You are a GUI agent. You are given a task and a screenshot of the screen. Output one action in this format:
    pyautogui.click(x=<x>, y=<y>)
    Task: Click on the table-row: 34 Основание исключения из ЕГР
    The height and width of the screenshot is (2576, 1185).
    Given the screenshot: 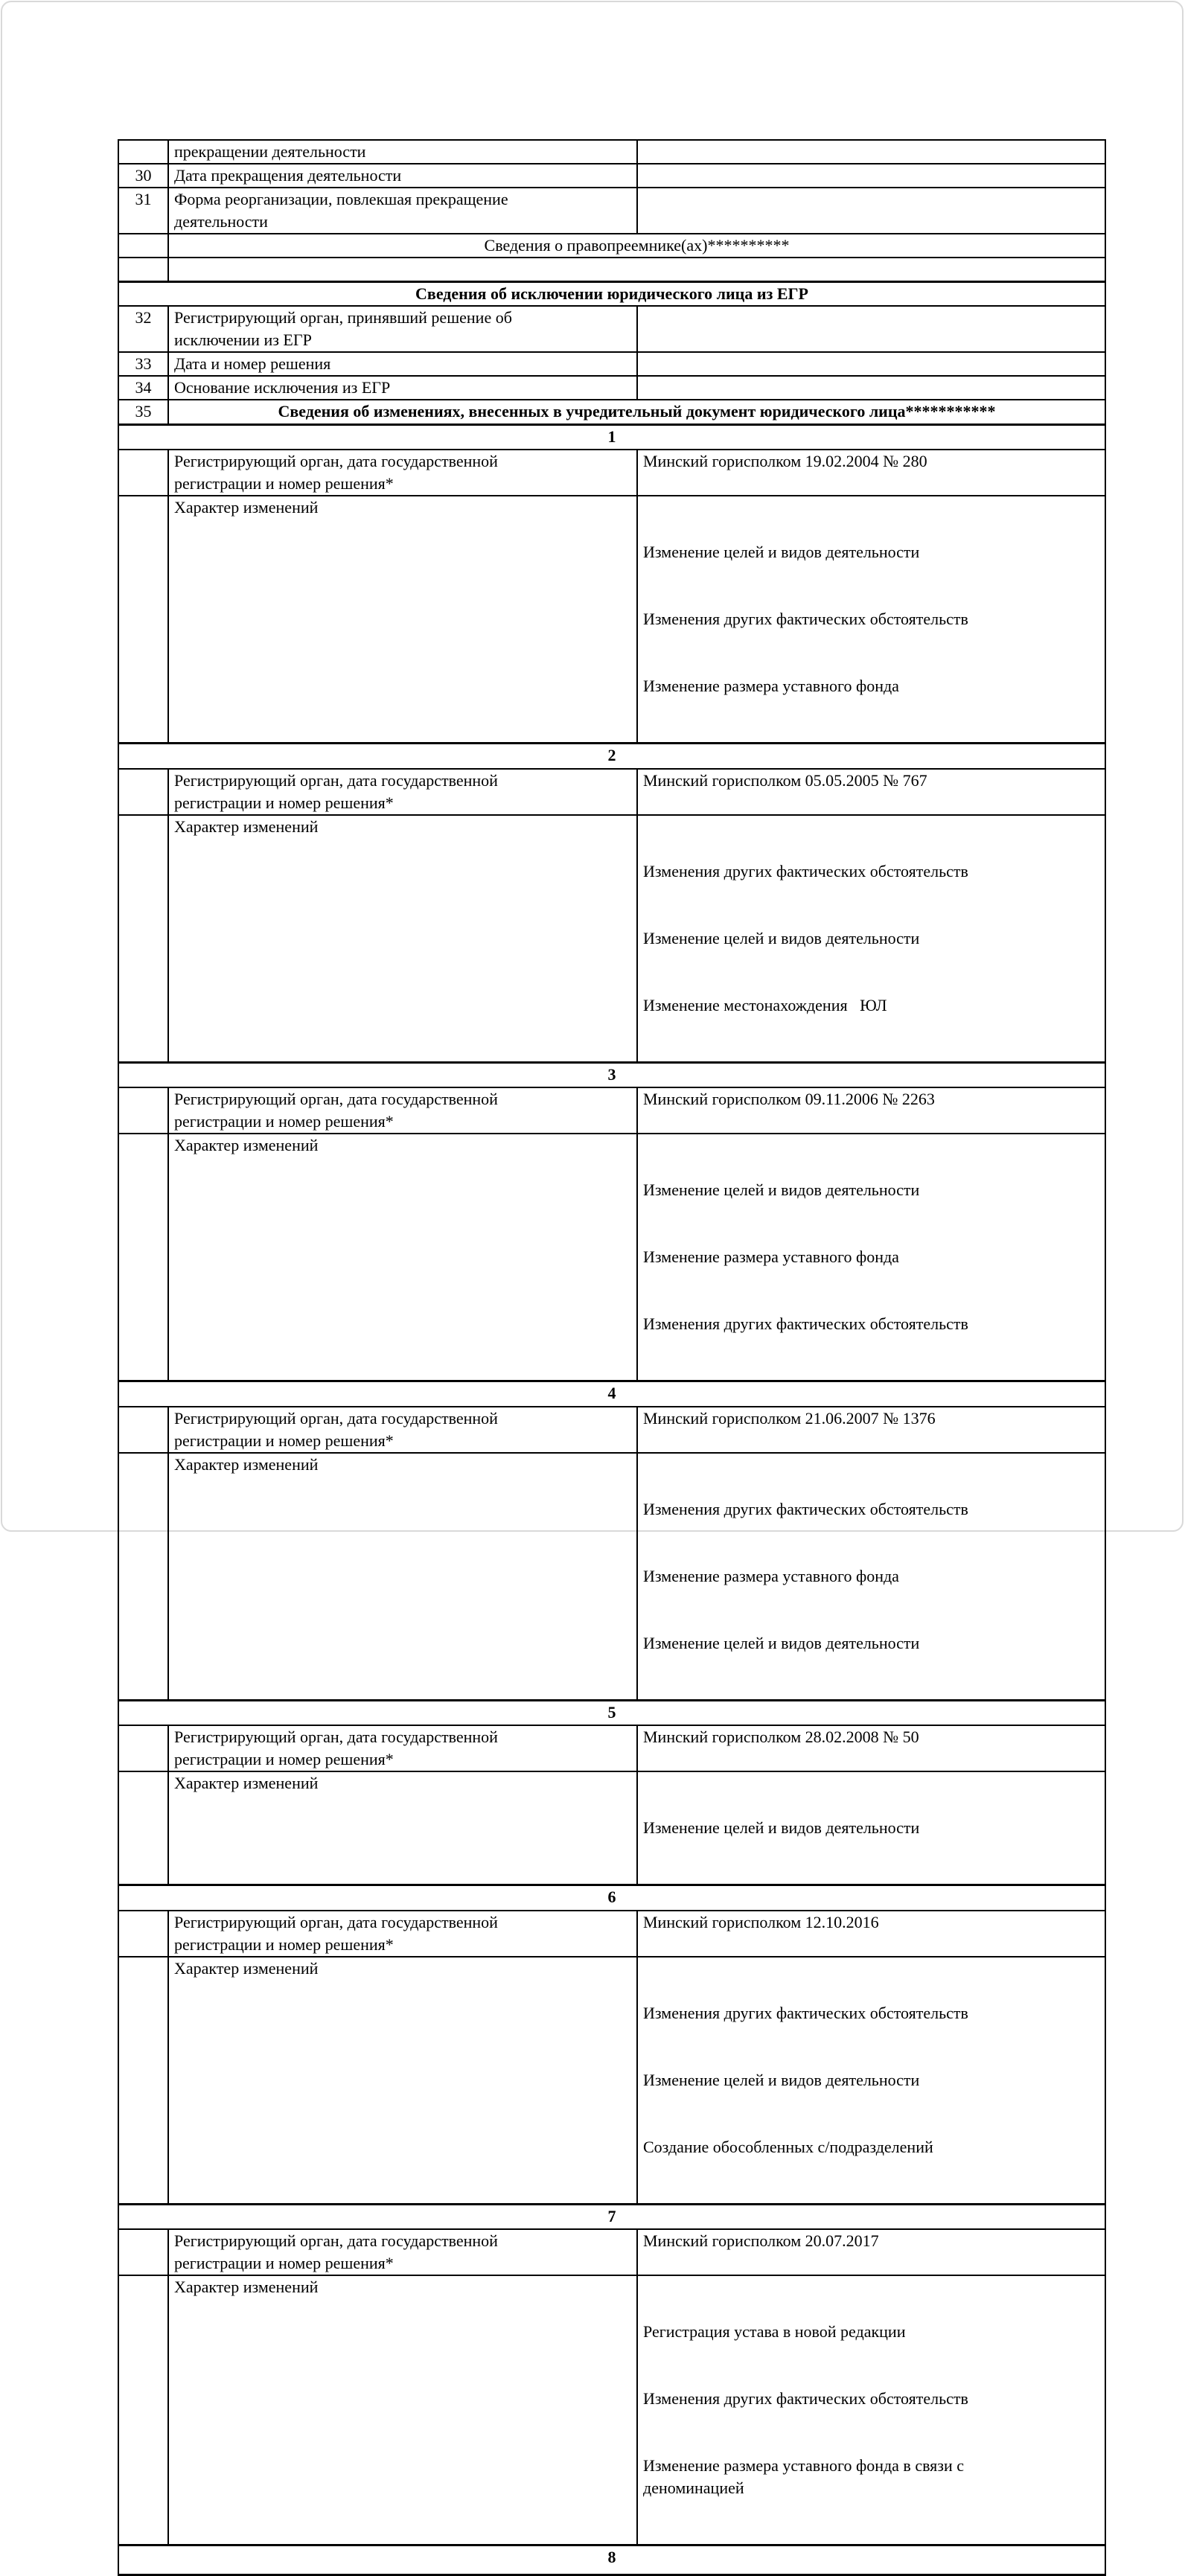 What is the action you would take?
    pyautogui.click(x=611, y=388)
    